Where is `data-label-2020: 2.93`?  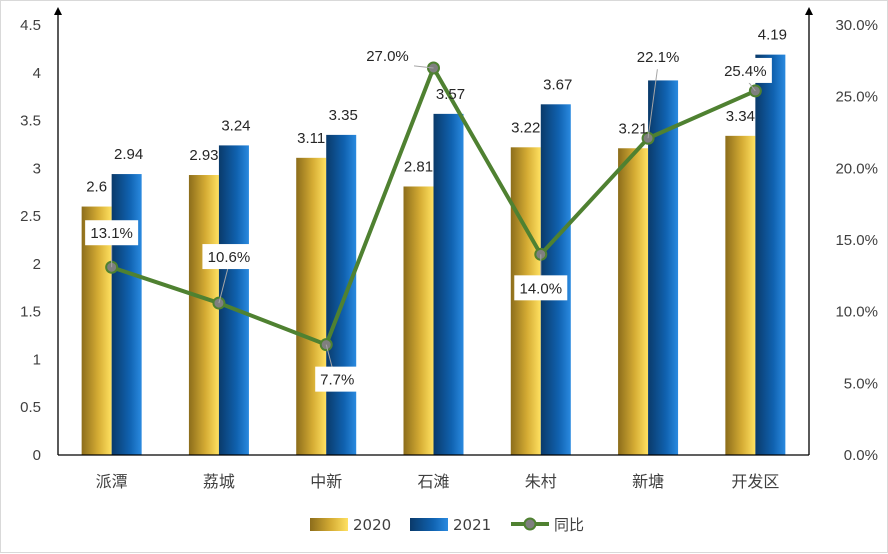 data-label-2020: 2.93 is located at coordinates (203, 155).